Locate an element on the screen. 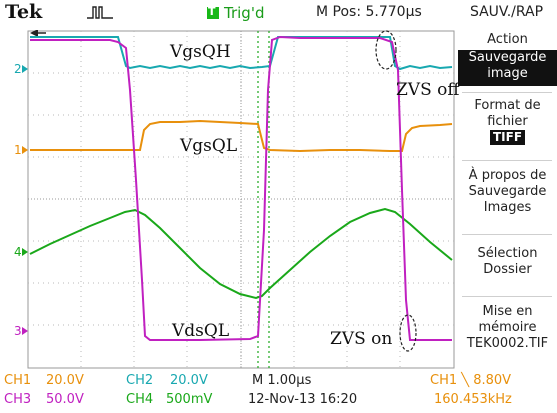 The image size is (557, 413). menu-action-value-line1: Sauvegarde is located at coordinates (507, 58).